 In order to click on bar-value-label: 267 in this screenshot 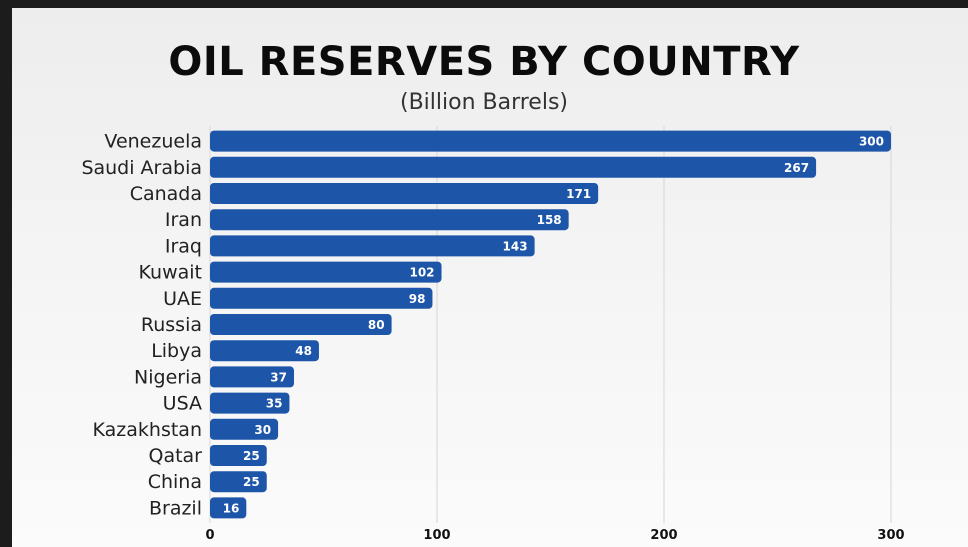, I will do `click(796, 168)`.